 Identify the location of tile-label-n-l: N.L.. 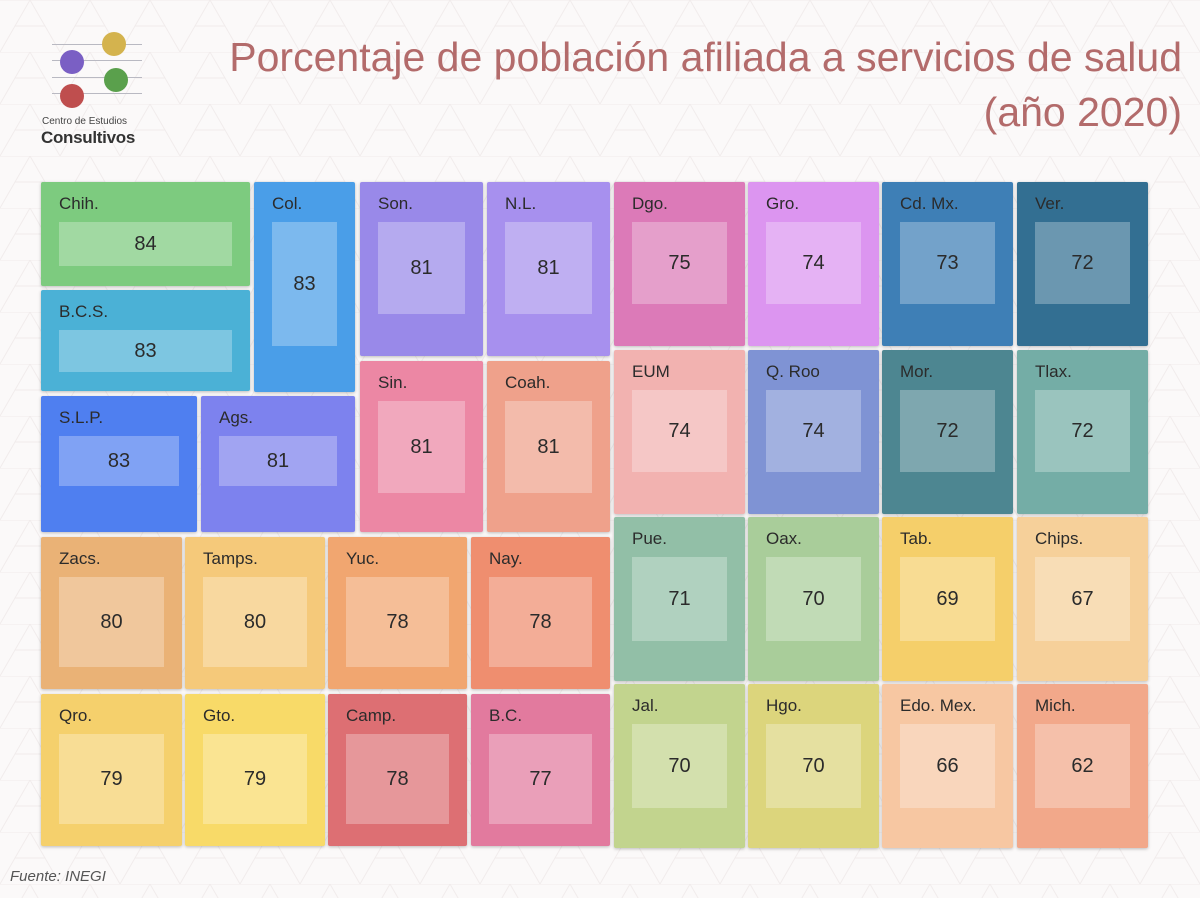
(521, 203).